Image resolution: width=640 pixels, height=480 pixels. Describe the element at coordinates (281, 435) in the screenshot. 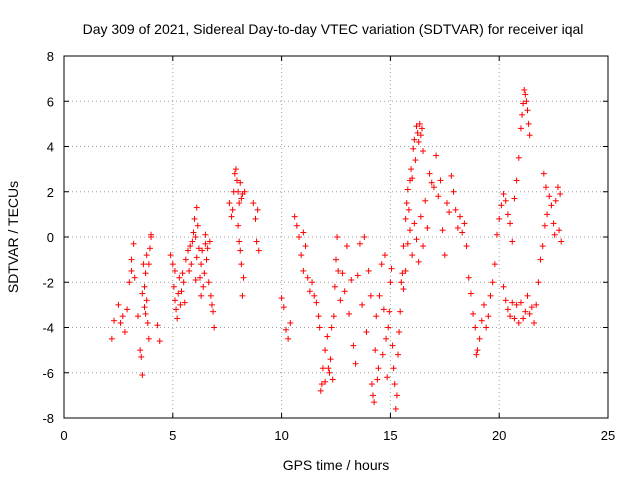

I see `x-tick-label: 10` at that location.